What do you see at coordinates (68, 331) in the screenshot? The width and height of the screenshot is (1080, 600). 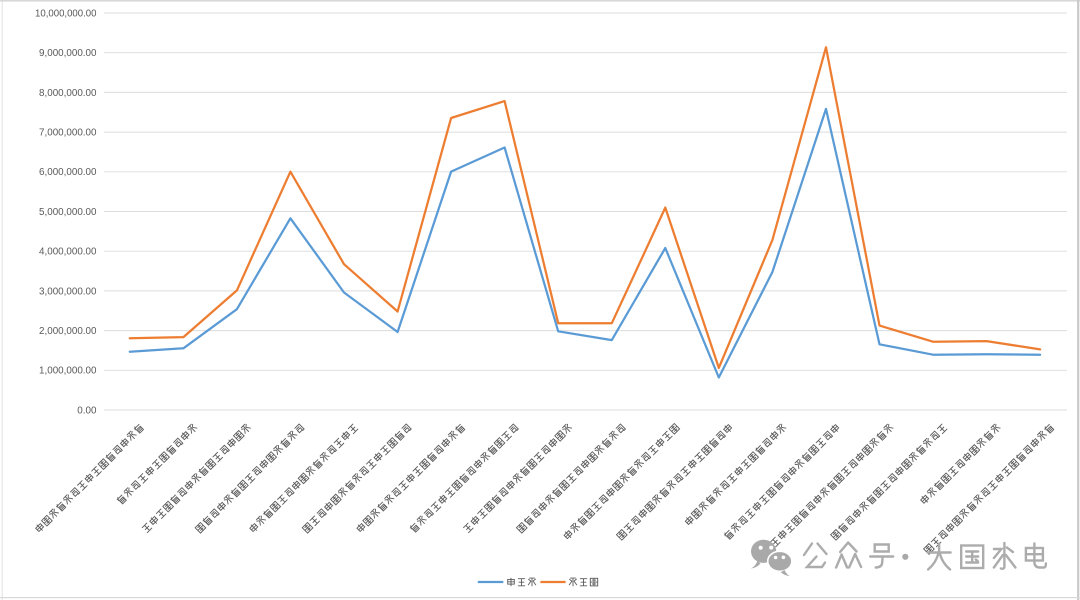 I see `svg-text: 2,000,000.00` at bounding box center [68, 331].